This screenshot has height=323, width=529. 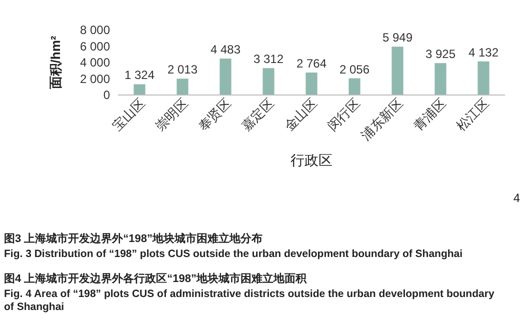 I want to click on data-label: 4 132, so click(x=483, y=52).